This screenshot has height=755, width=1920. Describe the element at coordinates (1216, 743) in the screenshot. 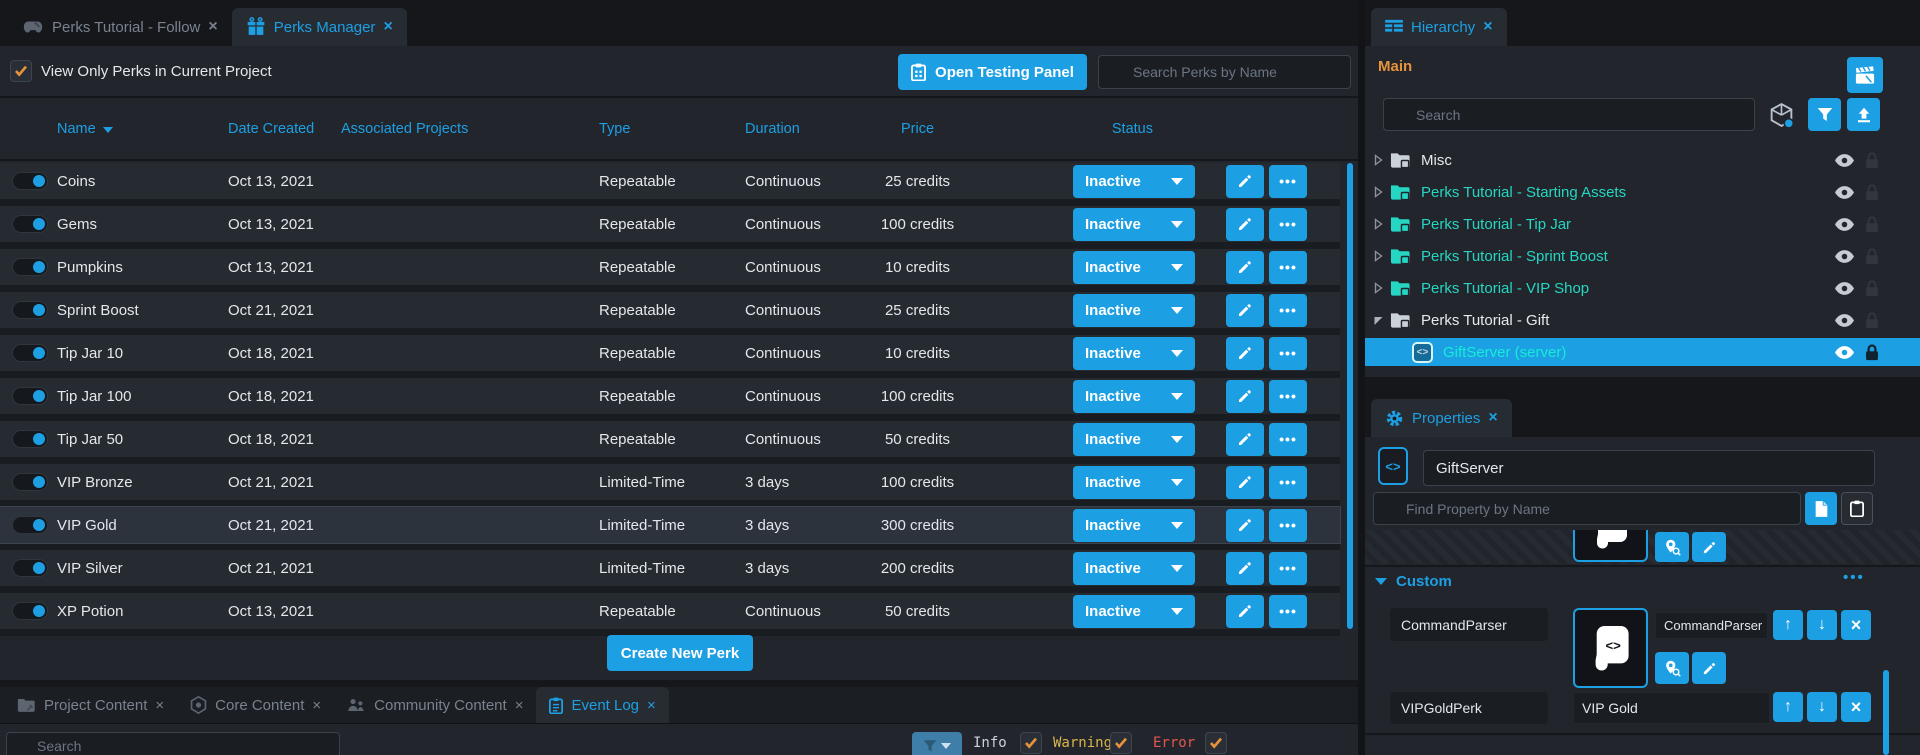

I see `log-error-checkbox` at that location.